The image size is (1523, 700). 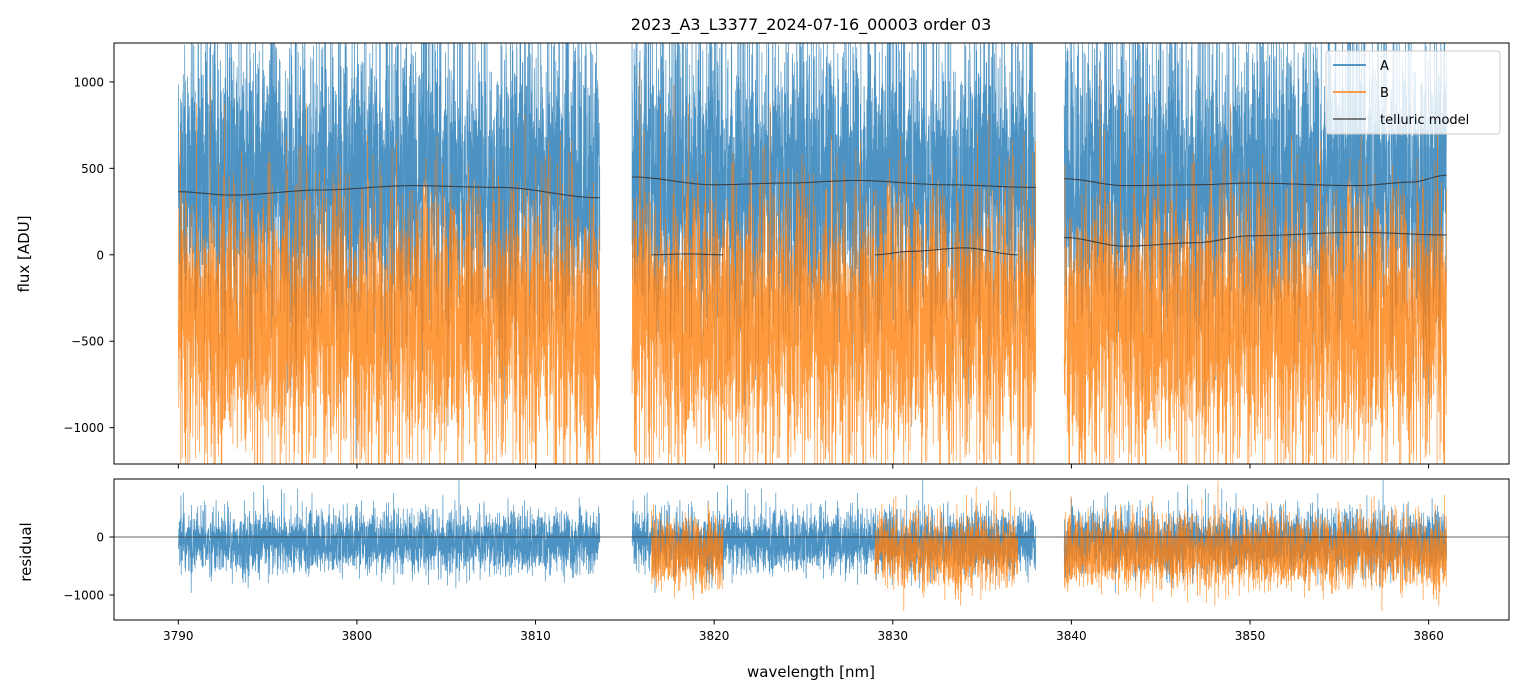 I want to click on flux-ytick-label: −500, so click(x=87, y=342).